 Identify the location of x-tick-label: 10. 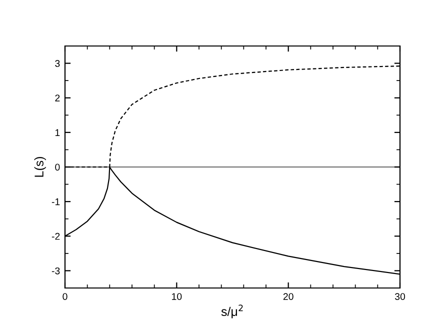
(177, 296).